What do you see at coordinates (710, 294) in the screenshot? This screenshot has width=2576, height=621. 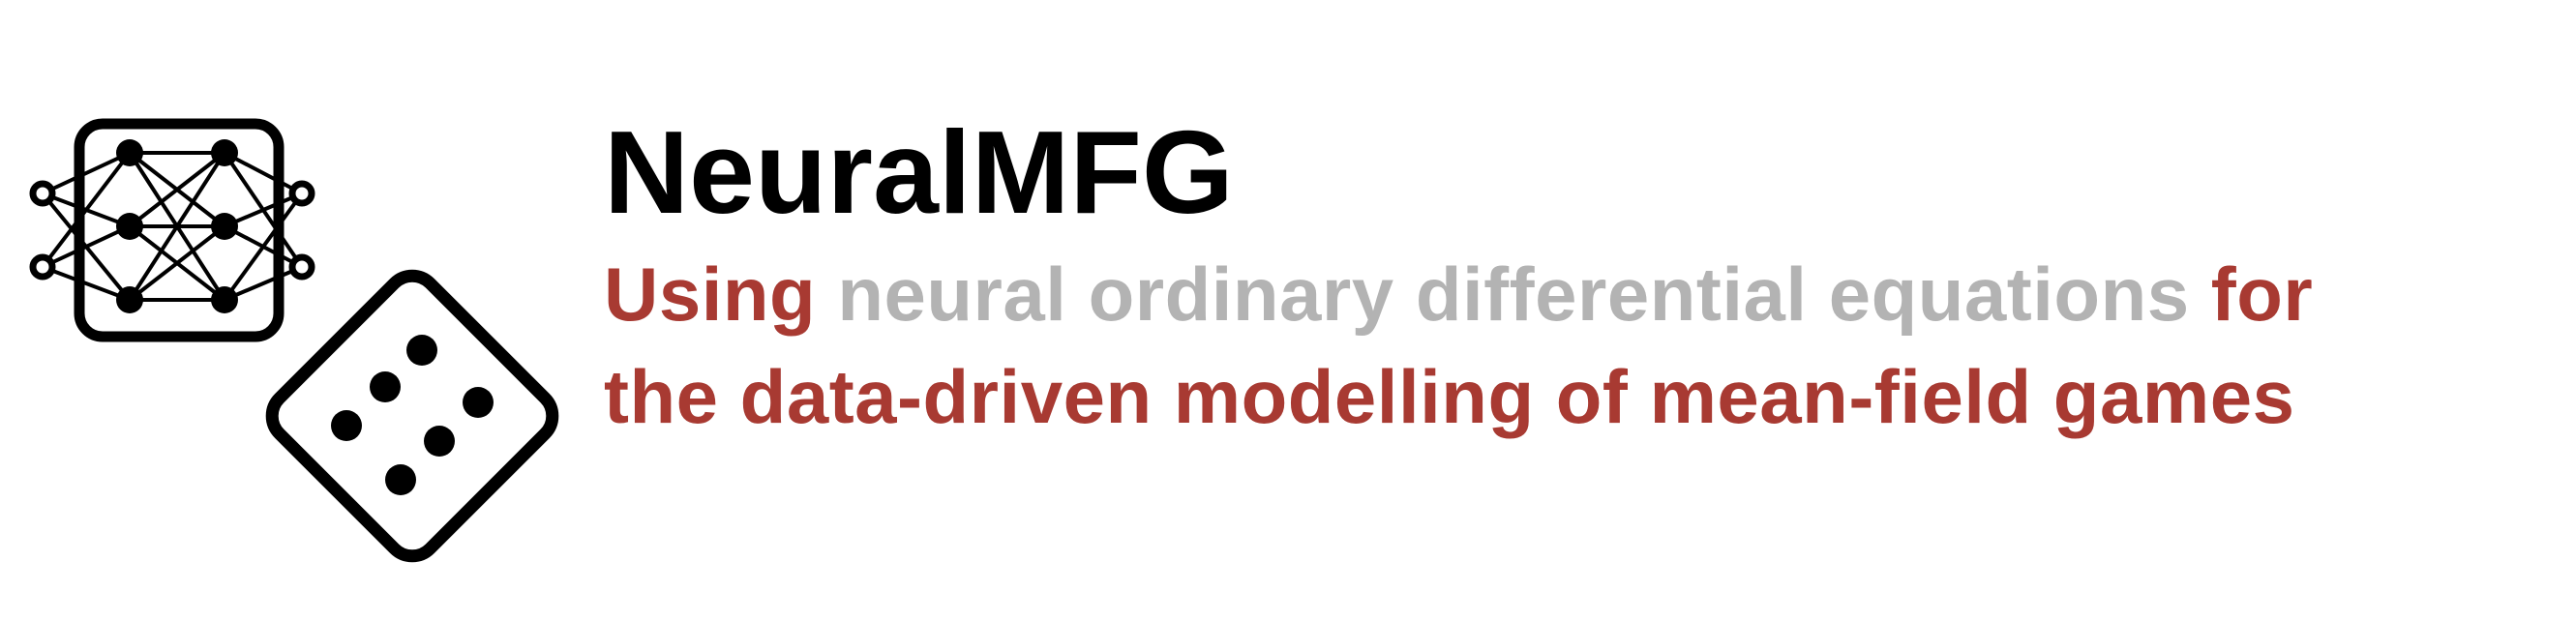 I see `subtitle-word-using: Using` at bounding box center [710, 294].